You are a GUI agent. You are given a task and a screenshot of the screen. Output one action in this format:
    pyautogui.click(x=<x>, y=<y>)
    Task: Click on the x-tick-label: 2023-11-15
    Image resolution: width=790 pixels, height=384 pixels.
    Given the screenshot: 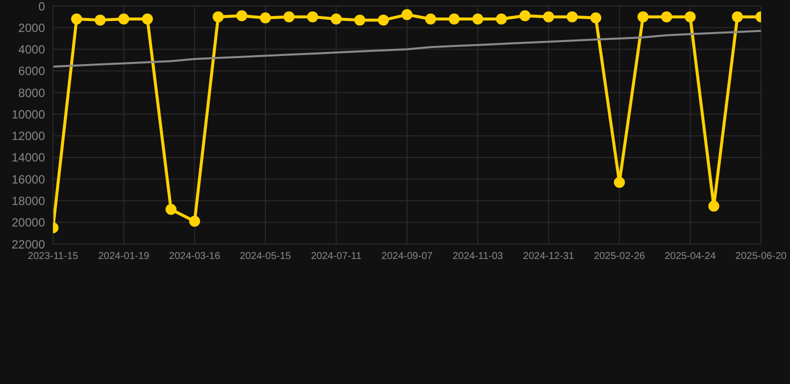 What is the action you would take?
    pyautogui.click(x=53, y=256)
    